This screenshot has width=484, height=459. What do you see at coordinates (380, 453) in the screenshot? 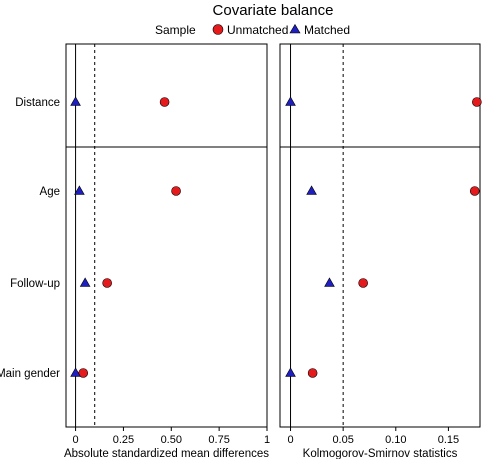
I see `x-axis-label: Kolmogorov-Smirnov statistics` at bounding box center [380, 453].